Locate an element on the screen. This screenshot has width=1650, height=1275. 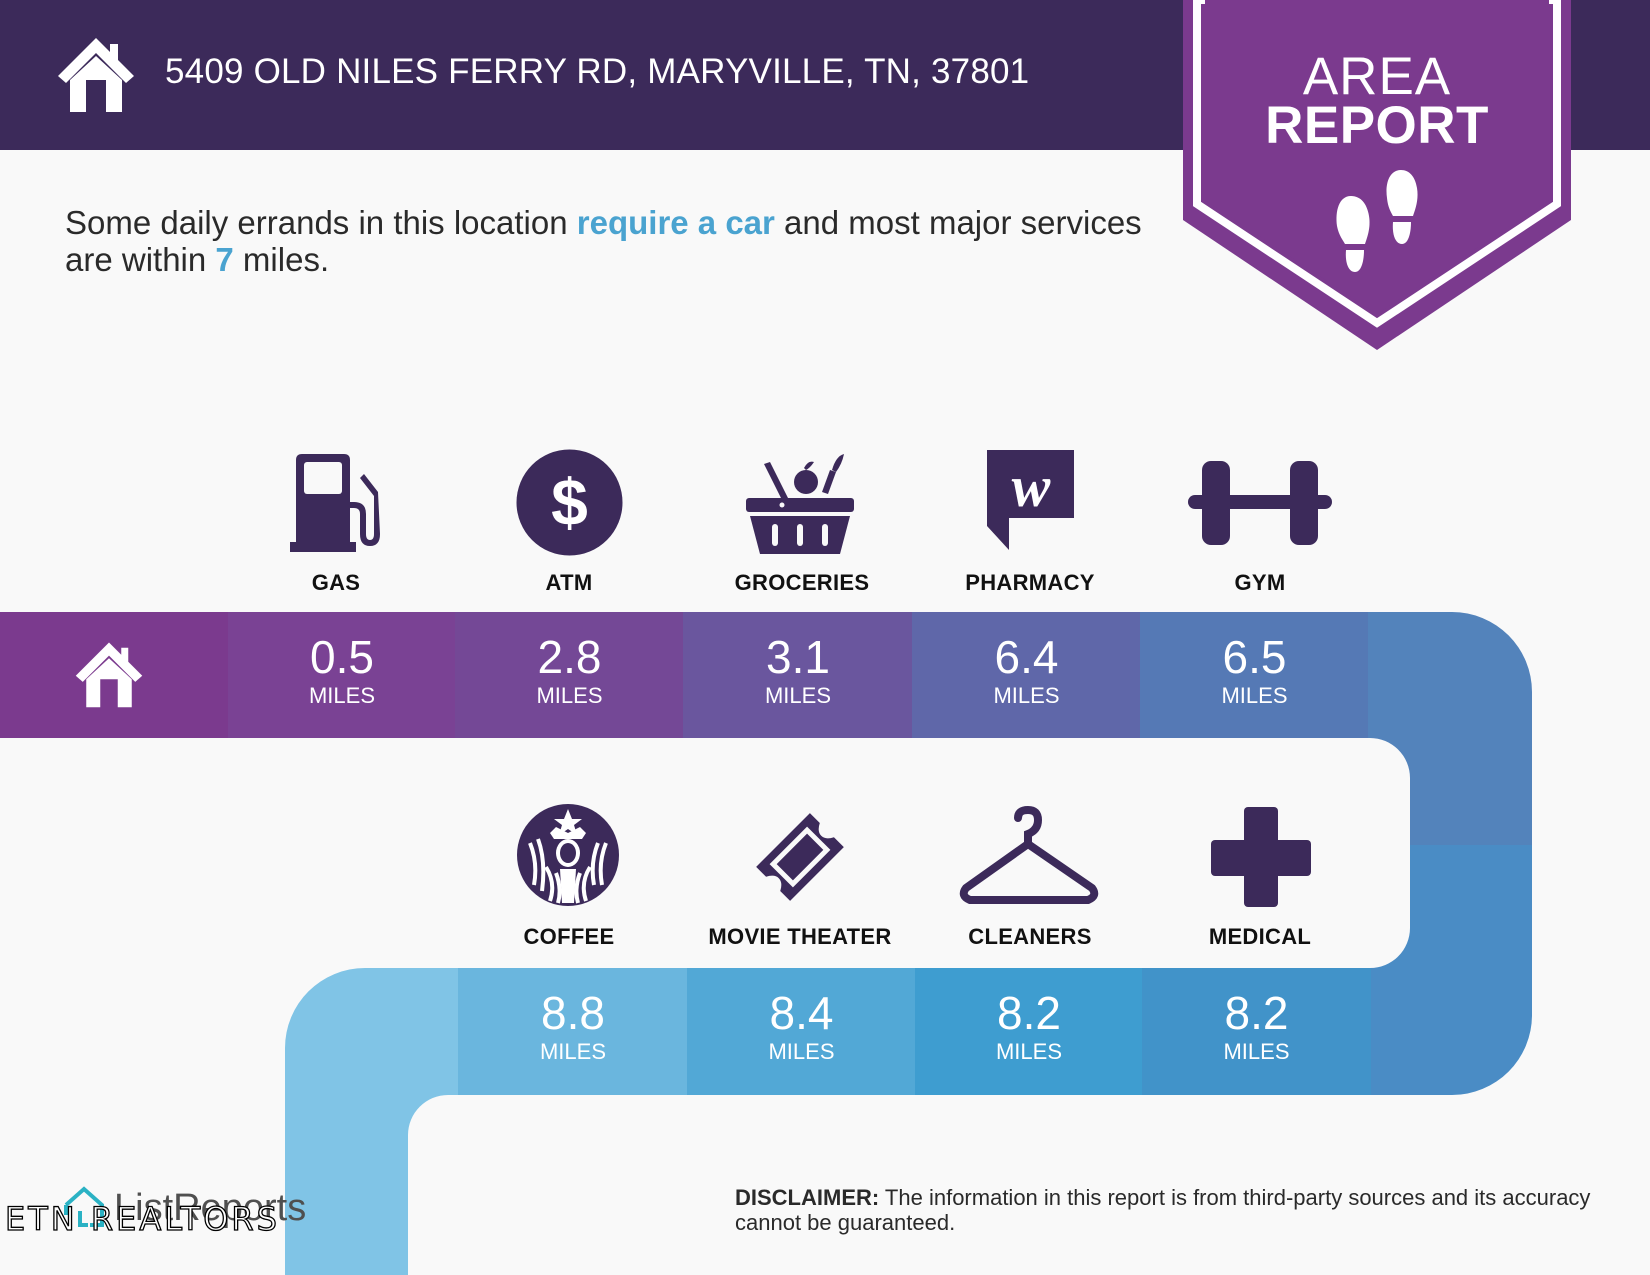
grocery-basket-icon is located at coordinates (800, 504).